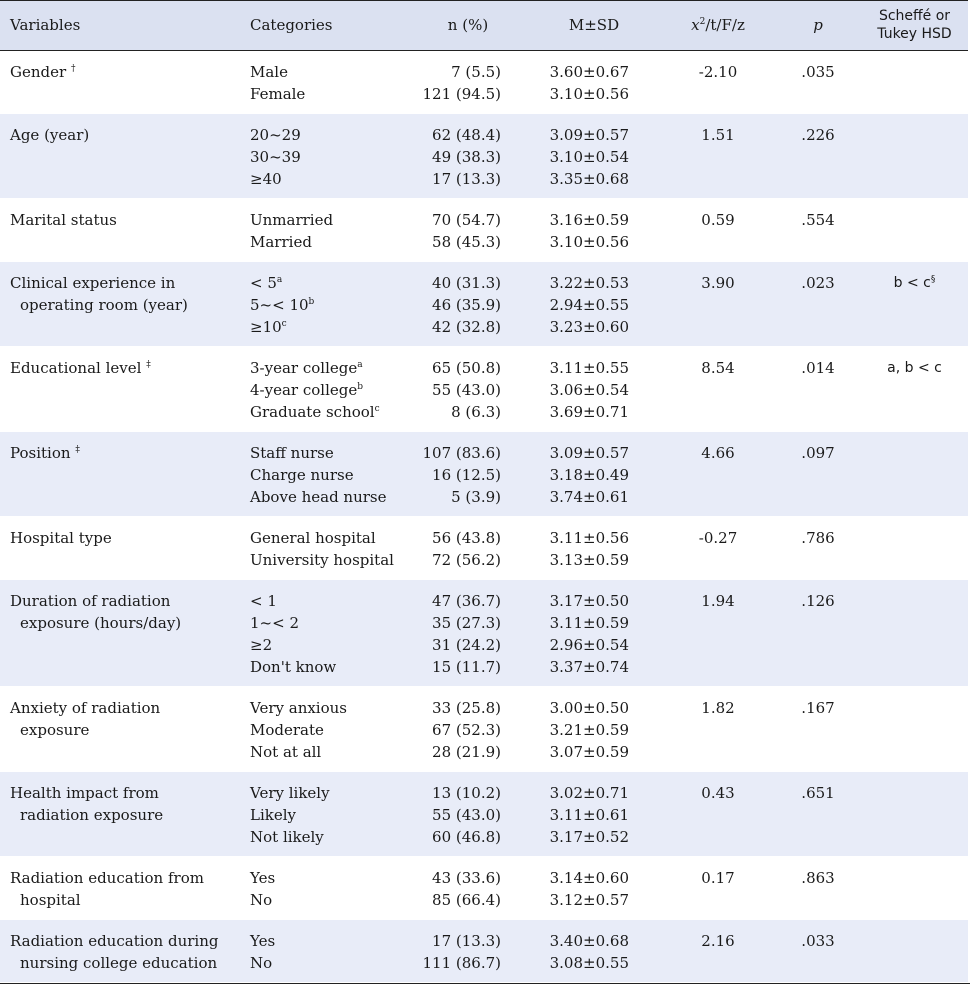 This screenshot has width=970, height=996. I want to click on mean-sd-value: 3.69±0.71, so click(589, 412).